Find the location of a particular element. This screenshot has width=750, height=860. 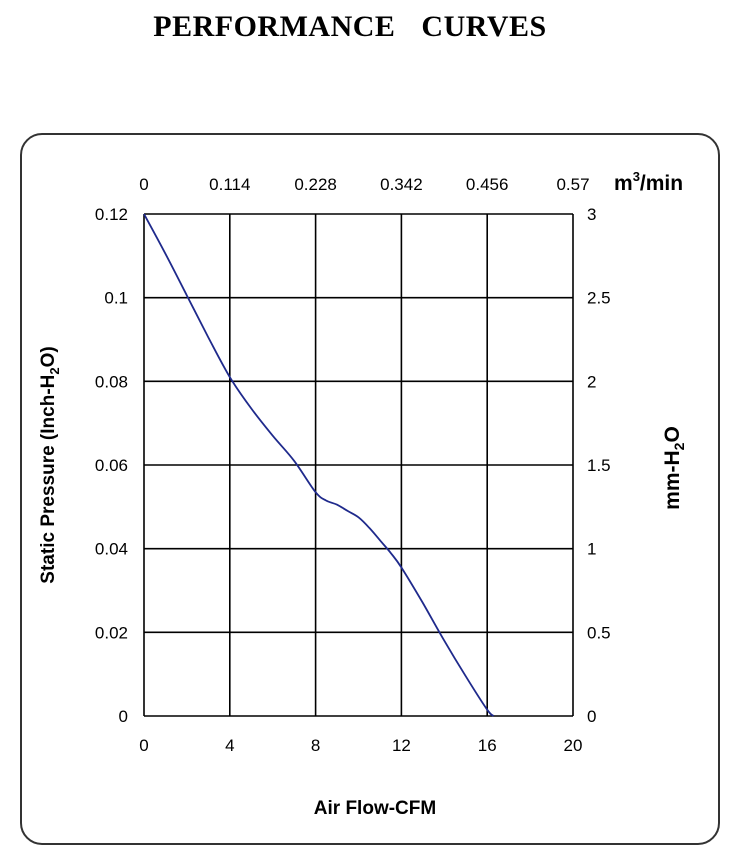

x2-tick-label: 0.228 is located at coordinates (315, 184).